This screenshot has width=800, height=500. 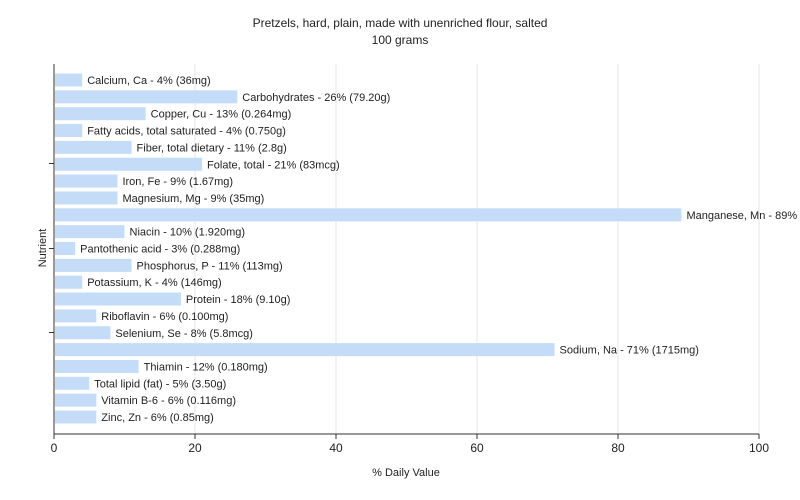 What do you see at coordinates (238, 300) in the screenshot?
I see `bar-label: Protein - 18% (9.10g)` at bounding box center [238, 300].